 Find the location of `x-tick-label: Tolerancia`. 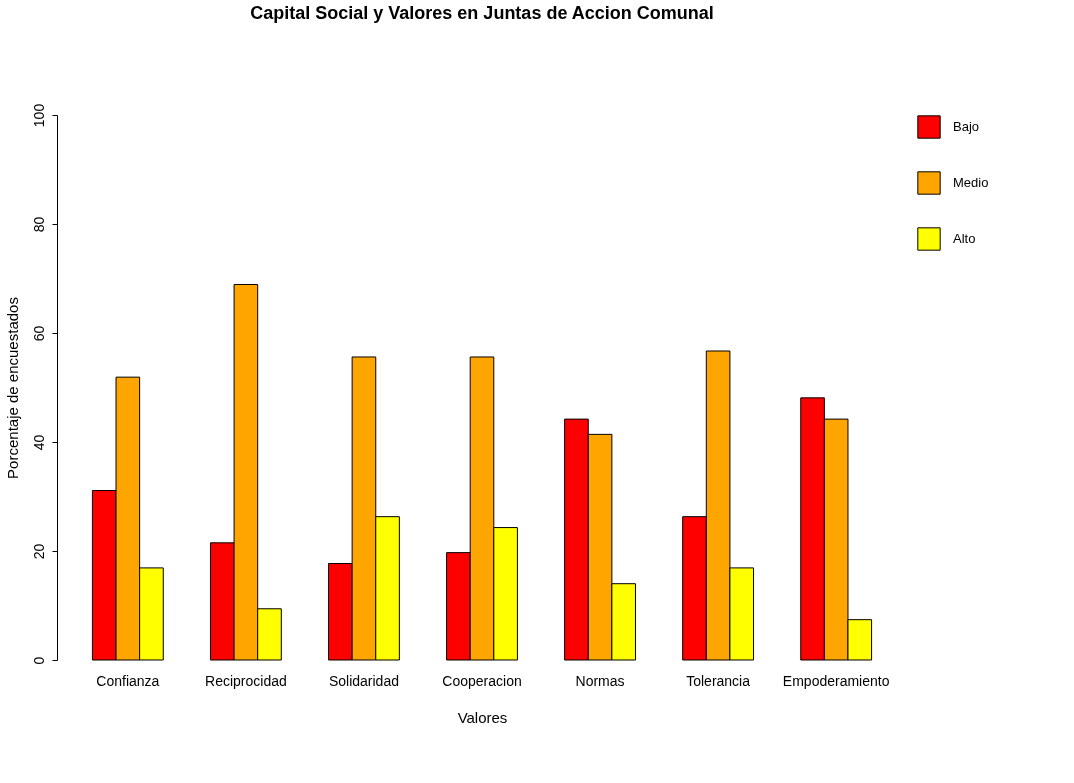

x-tick-label: Tolerancia is located at coordinates (718, 680).